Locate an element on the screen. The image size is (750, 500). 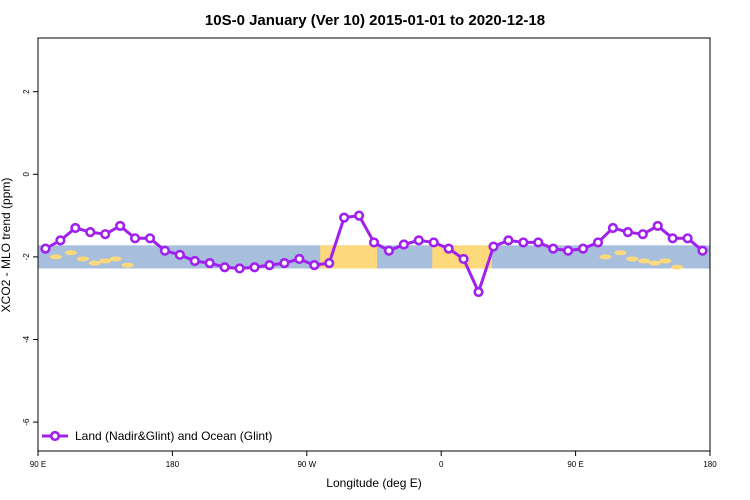
y-tick-label: -2 is located at coordinates (26, 257).